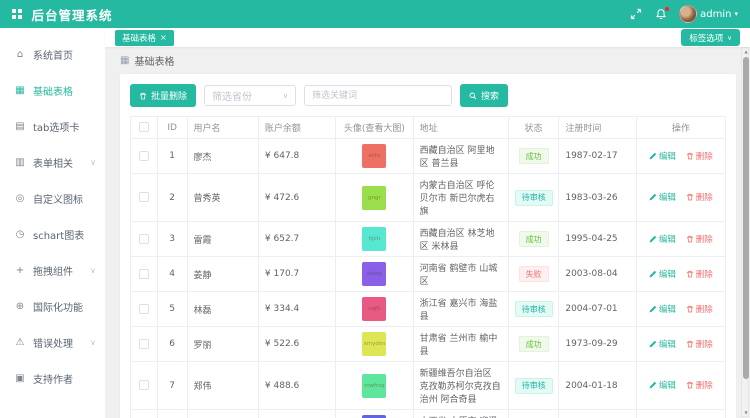 The image size is (750, 418). Describe the element at coordinates (378, 95) in the screenshot. I see `keyword-filter-input` at that location.